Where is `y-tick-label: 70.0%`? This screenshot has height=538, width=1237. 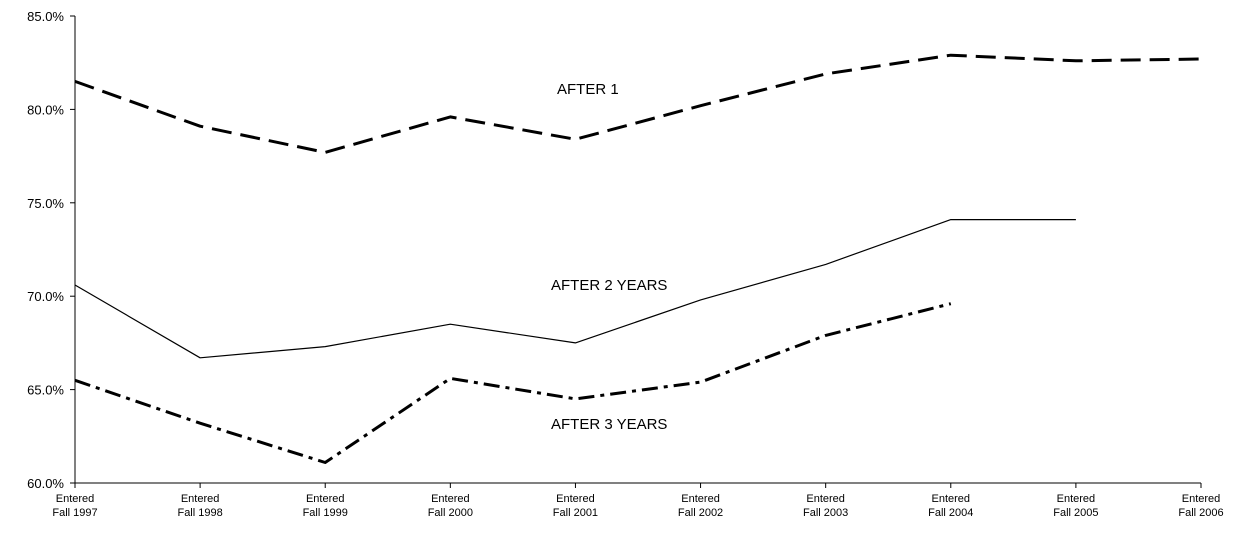
y-tick-label: 70.0% is located at coordinates (45, 296).